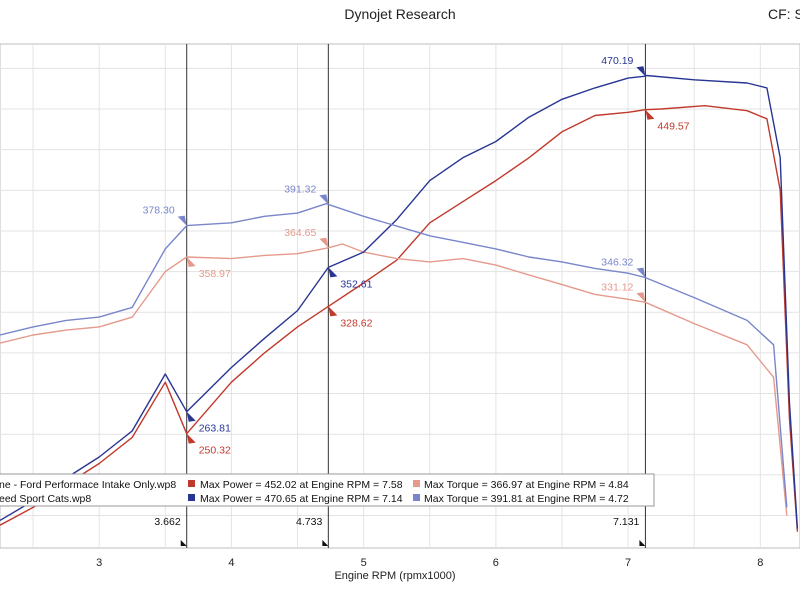 The width and height of the screenshot is (800, 600). Describe the element at coordinates (167, 522) in the screenshot. I see `cursor-value-label: 3.662` at that location.